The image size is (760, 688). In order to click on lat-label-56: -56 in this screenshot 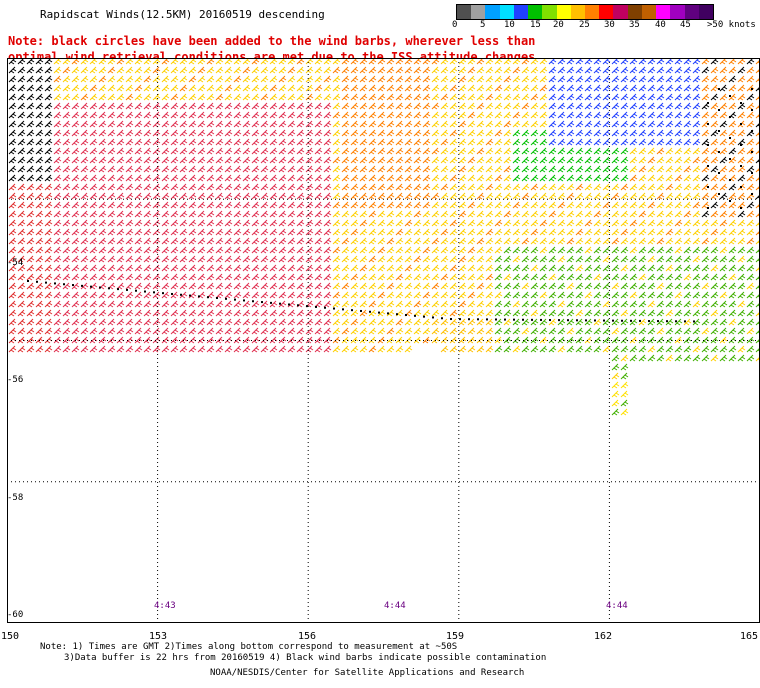, I will do `click(15, 380)`.